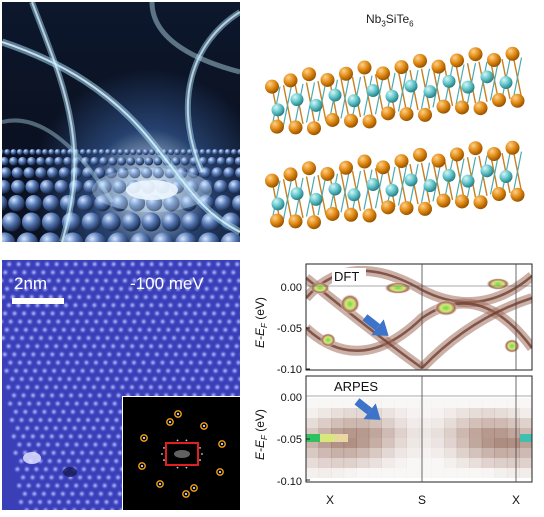  I want to click on arpes-intensity-peak, so click(526, 438).